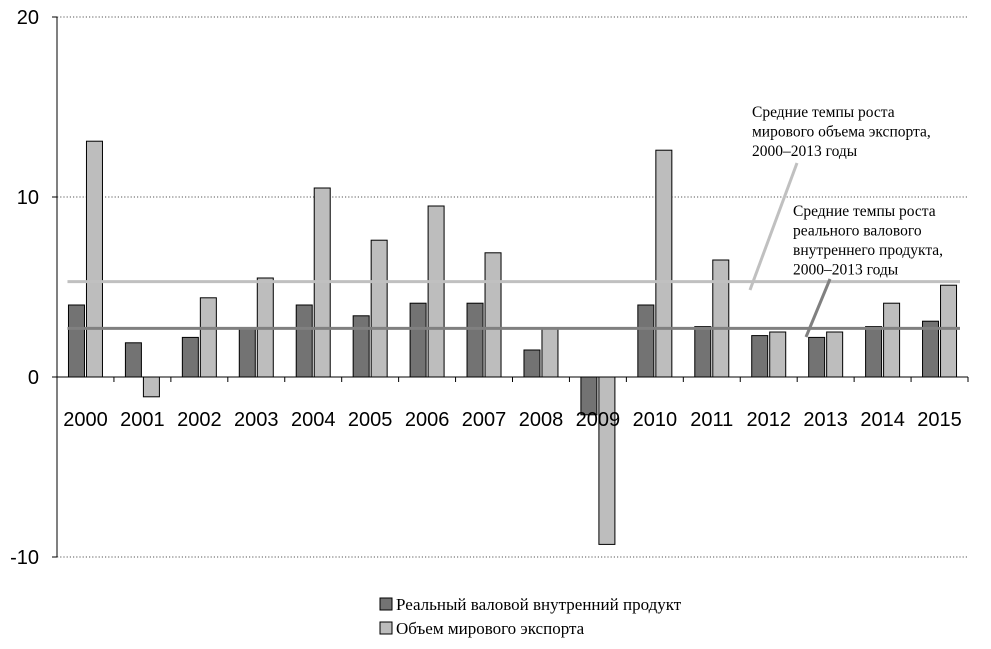  I want to click on bar-export-2002, so click(208, 337).